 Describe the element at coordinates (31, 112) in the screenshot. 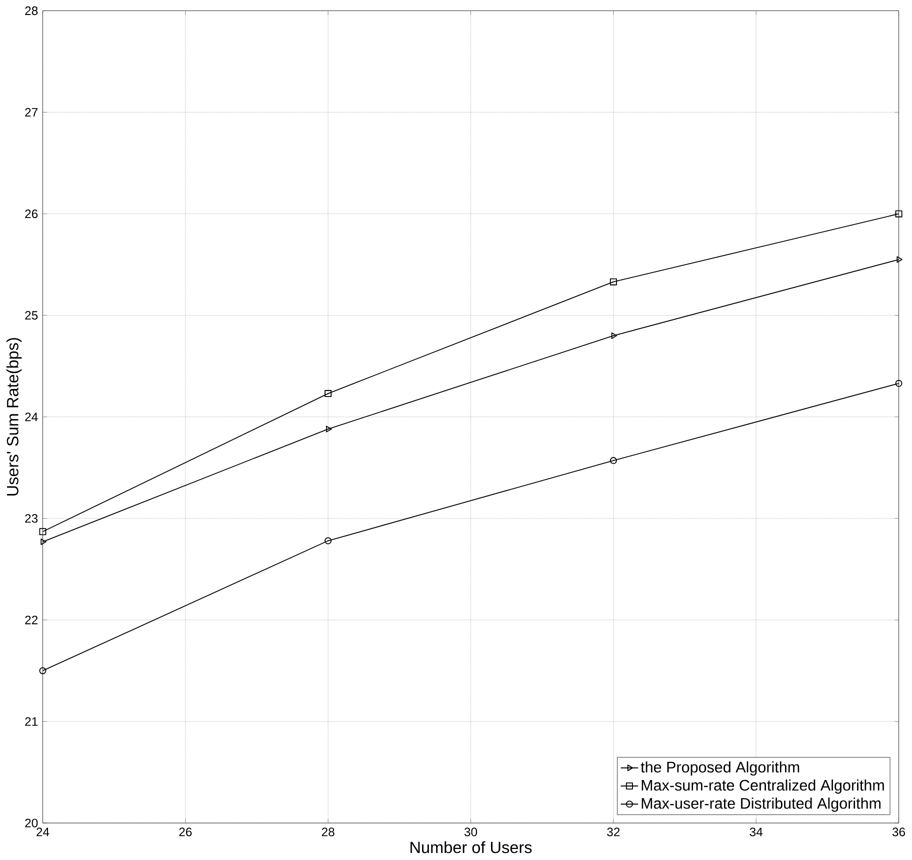

I see `y-tick-label: 27` at that location.